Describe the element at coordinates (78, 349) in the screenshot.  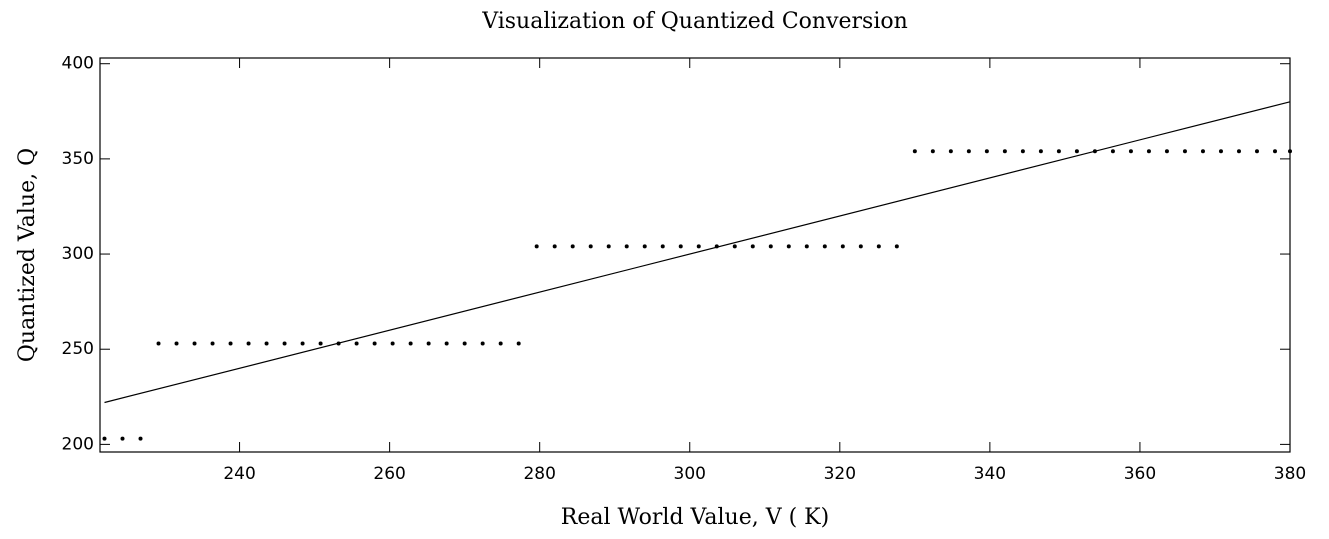
I see `y-tick-label: 250` at that location.